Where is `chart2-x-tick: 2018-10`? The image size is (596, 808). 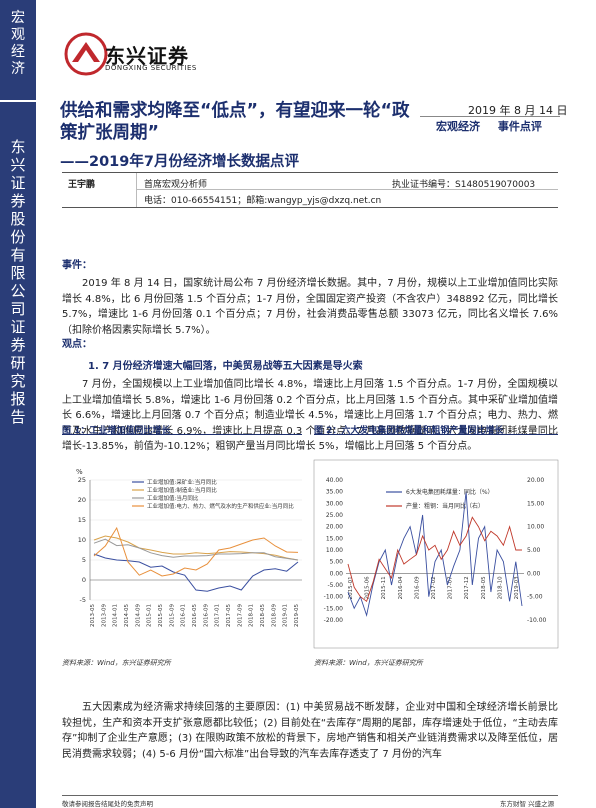 chart2-x-tick: 2018-10 is located at coordinates (500, 587).